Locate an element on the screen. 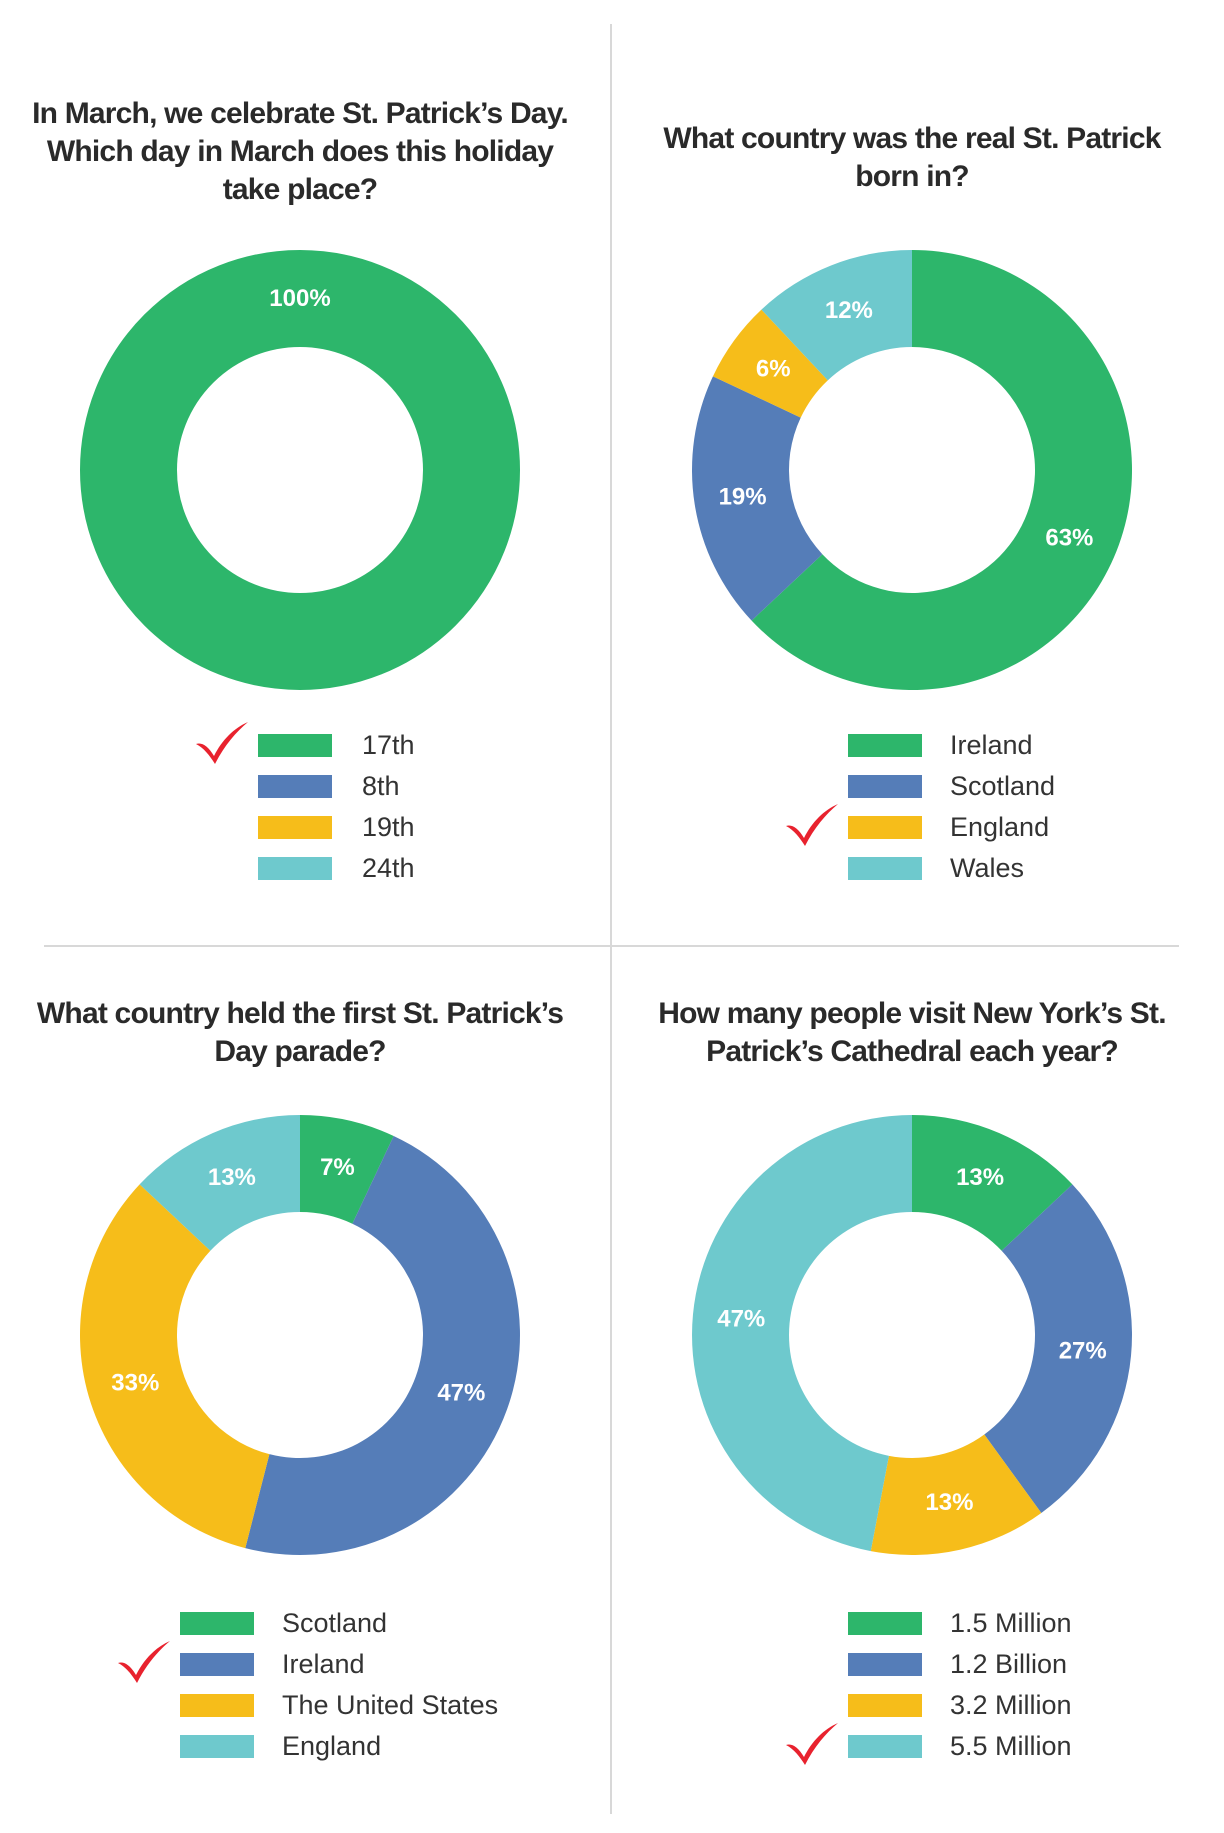  legend-label: 3.2 Million is located at coordinates (1011, 1705).